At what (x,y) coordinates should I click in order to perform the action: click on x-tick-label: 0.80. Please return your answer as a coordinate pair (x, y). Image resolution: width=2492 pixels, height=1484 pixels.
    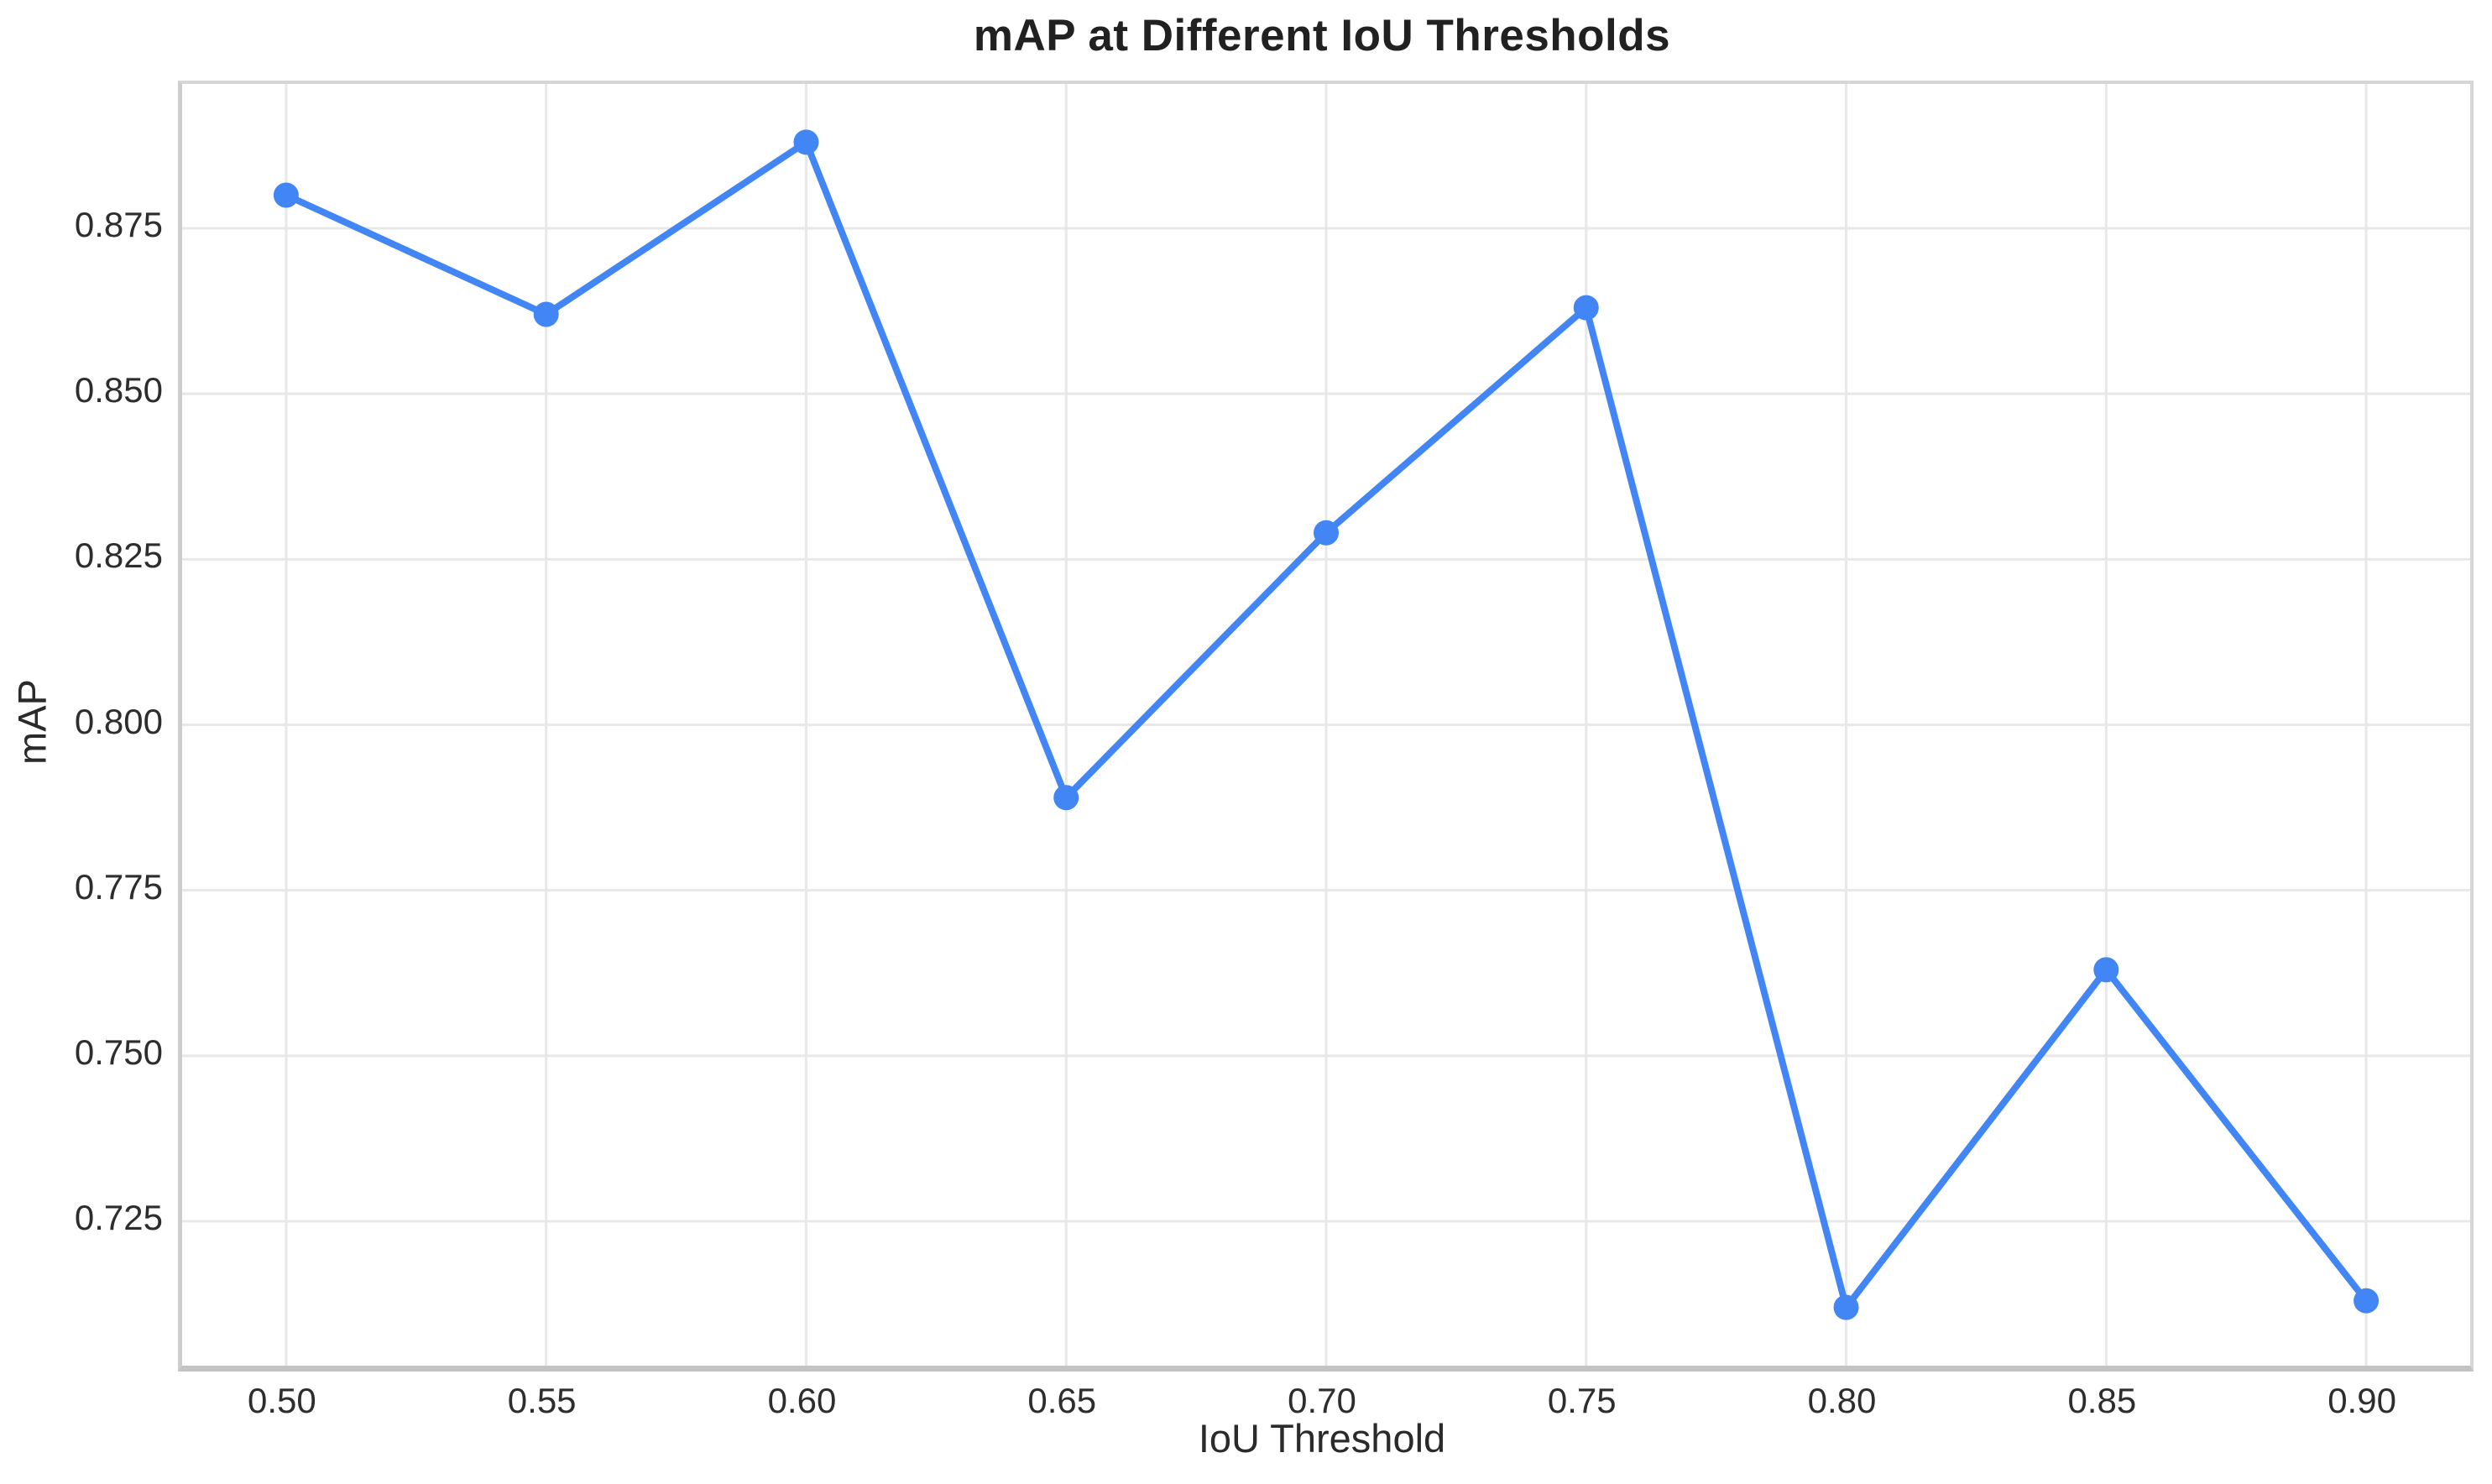
    Looking at the image, I should click on (1842, 1400).